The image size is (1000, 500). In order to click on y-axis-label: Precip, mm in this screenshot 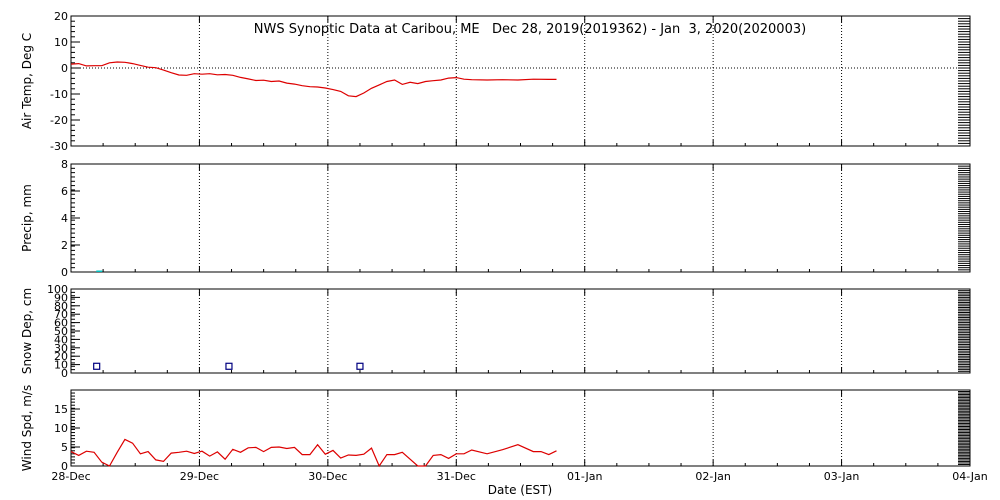, I will do `click(27, 218)`.